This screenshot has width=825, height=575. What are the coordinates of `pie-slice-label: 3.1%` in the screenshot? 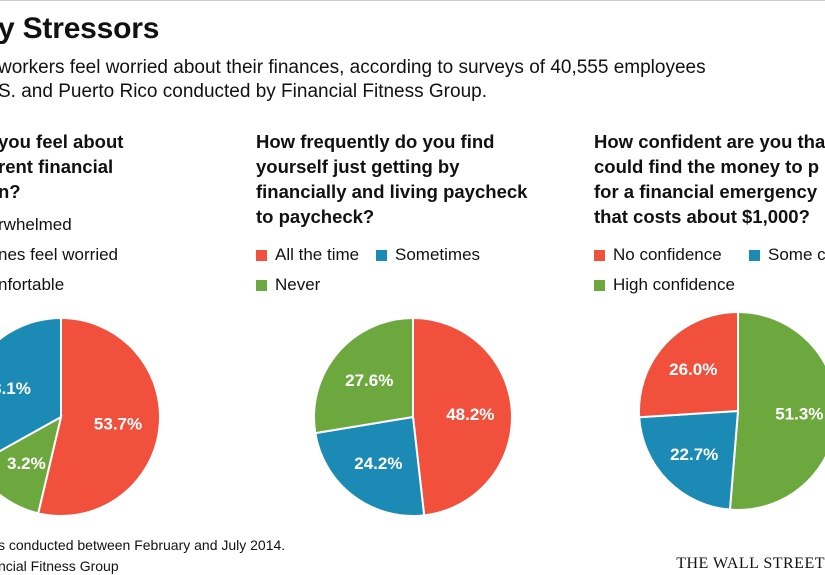 It's located at (15, 388).